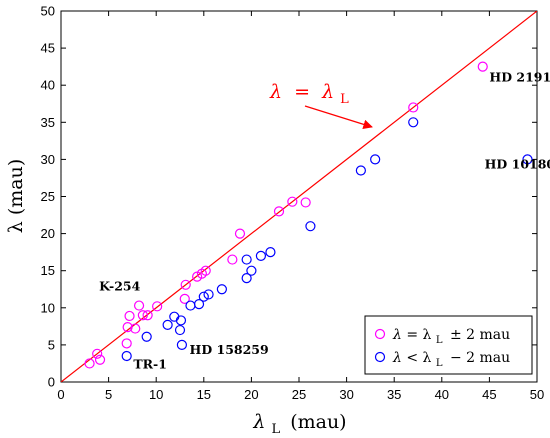 Image resolution: width=550 pixels, height=438 pixels. Describe the element at coordinates (120, 286) in the screenshot. I see `point-annotation: K-254` at that location.